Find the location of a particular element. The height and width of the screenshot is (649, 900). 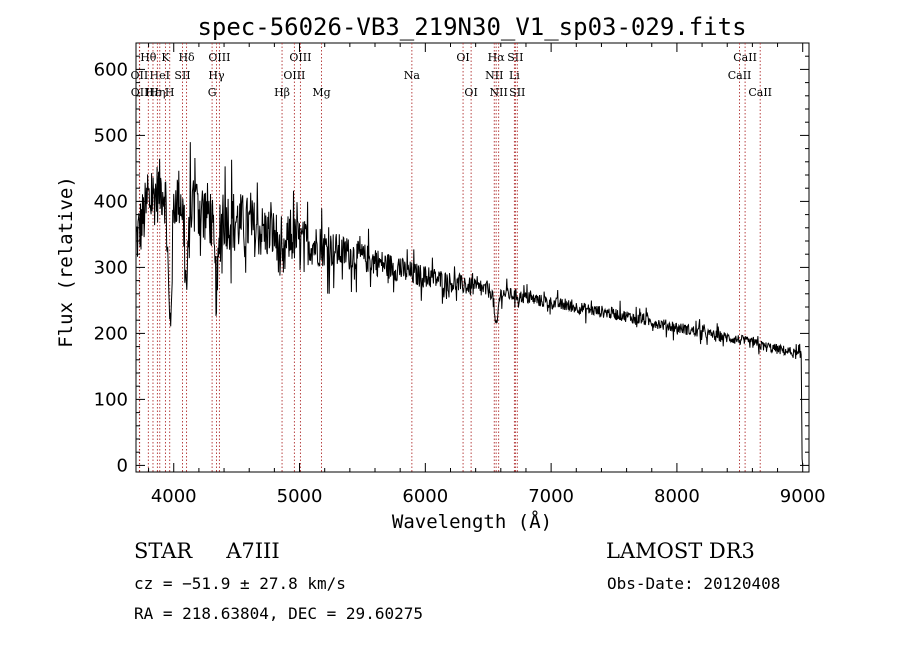

line-marker-label: HeI is located at coordinates (160, 75).